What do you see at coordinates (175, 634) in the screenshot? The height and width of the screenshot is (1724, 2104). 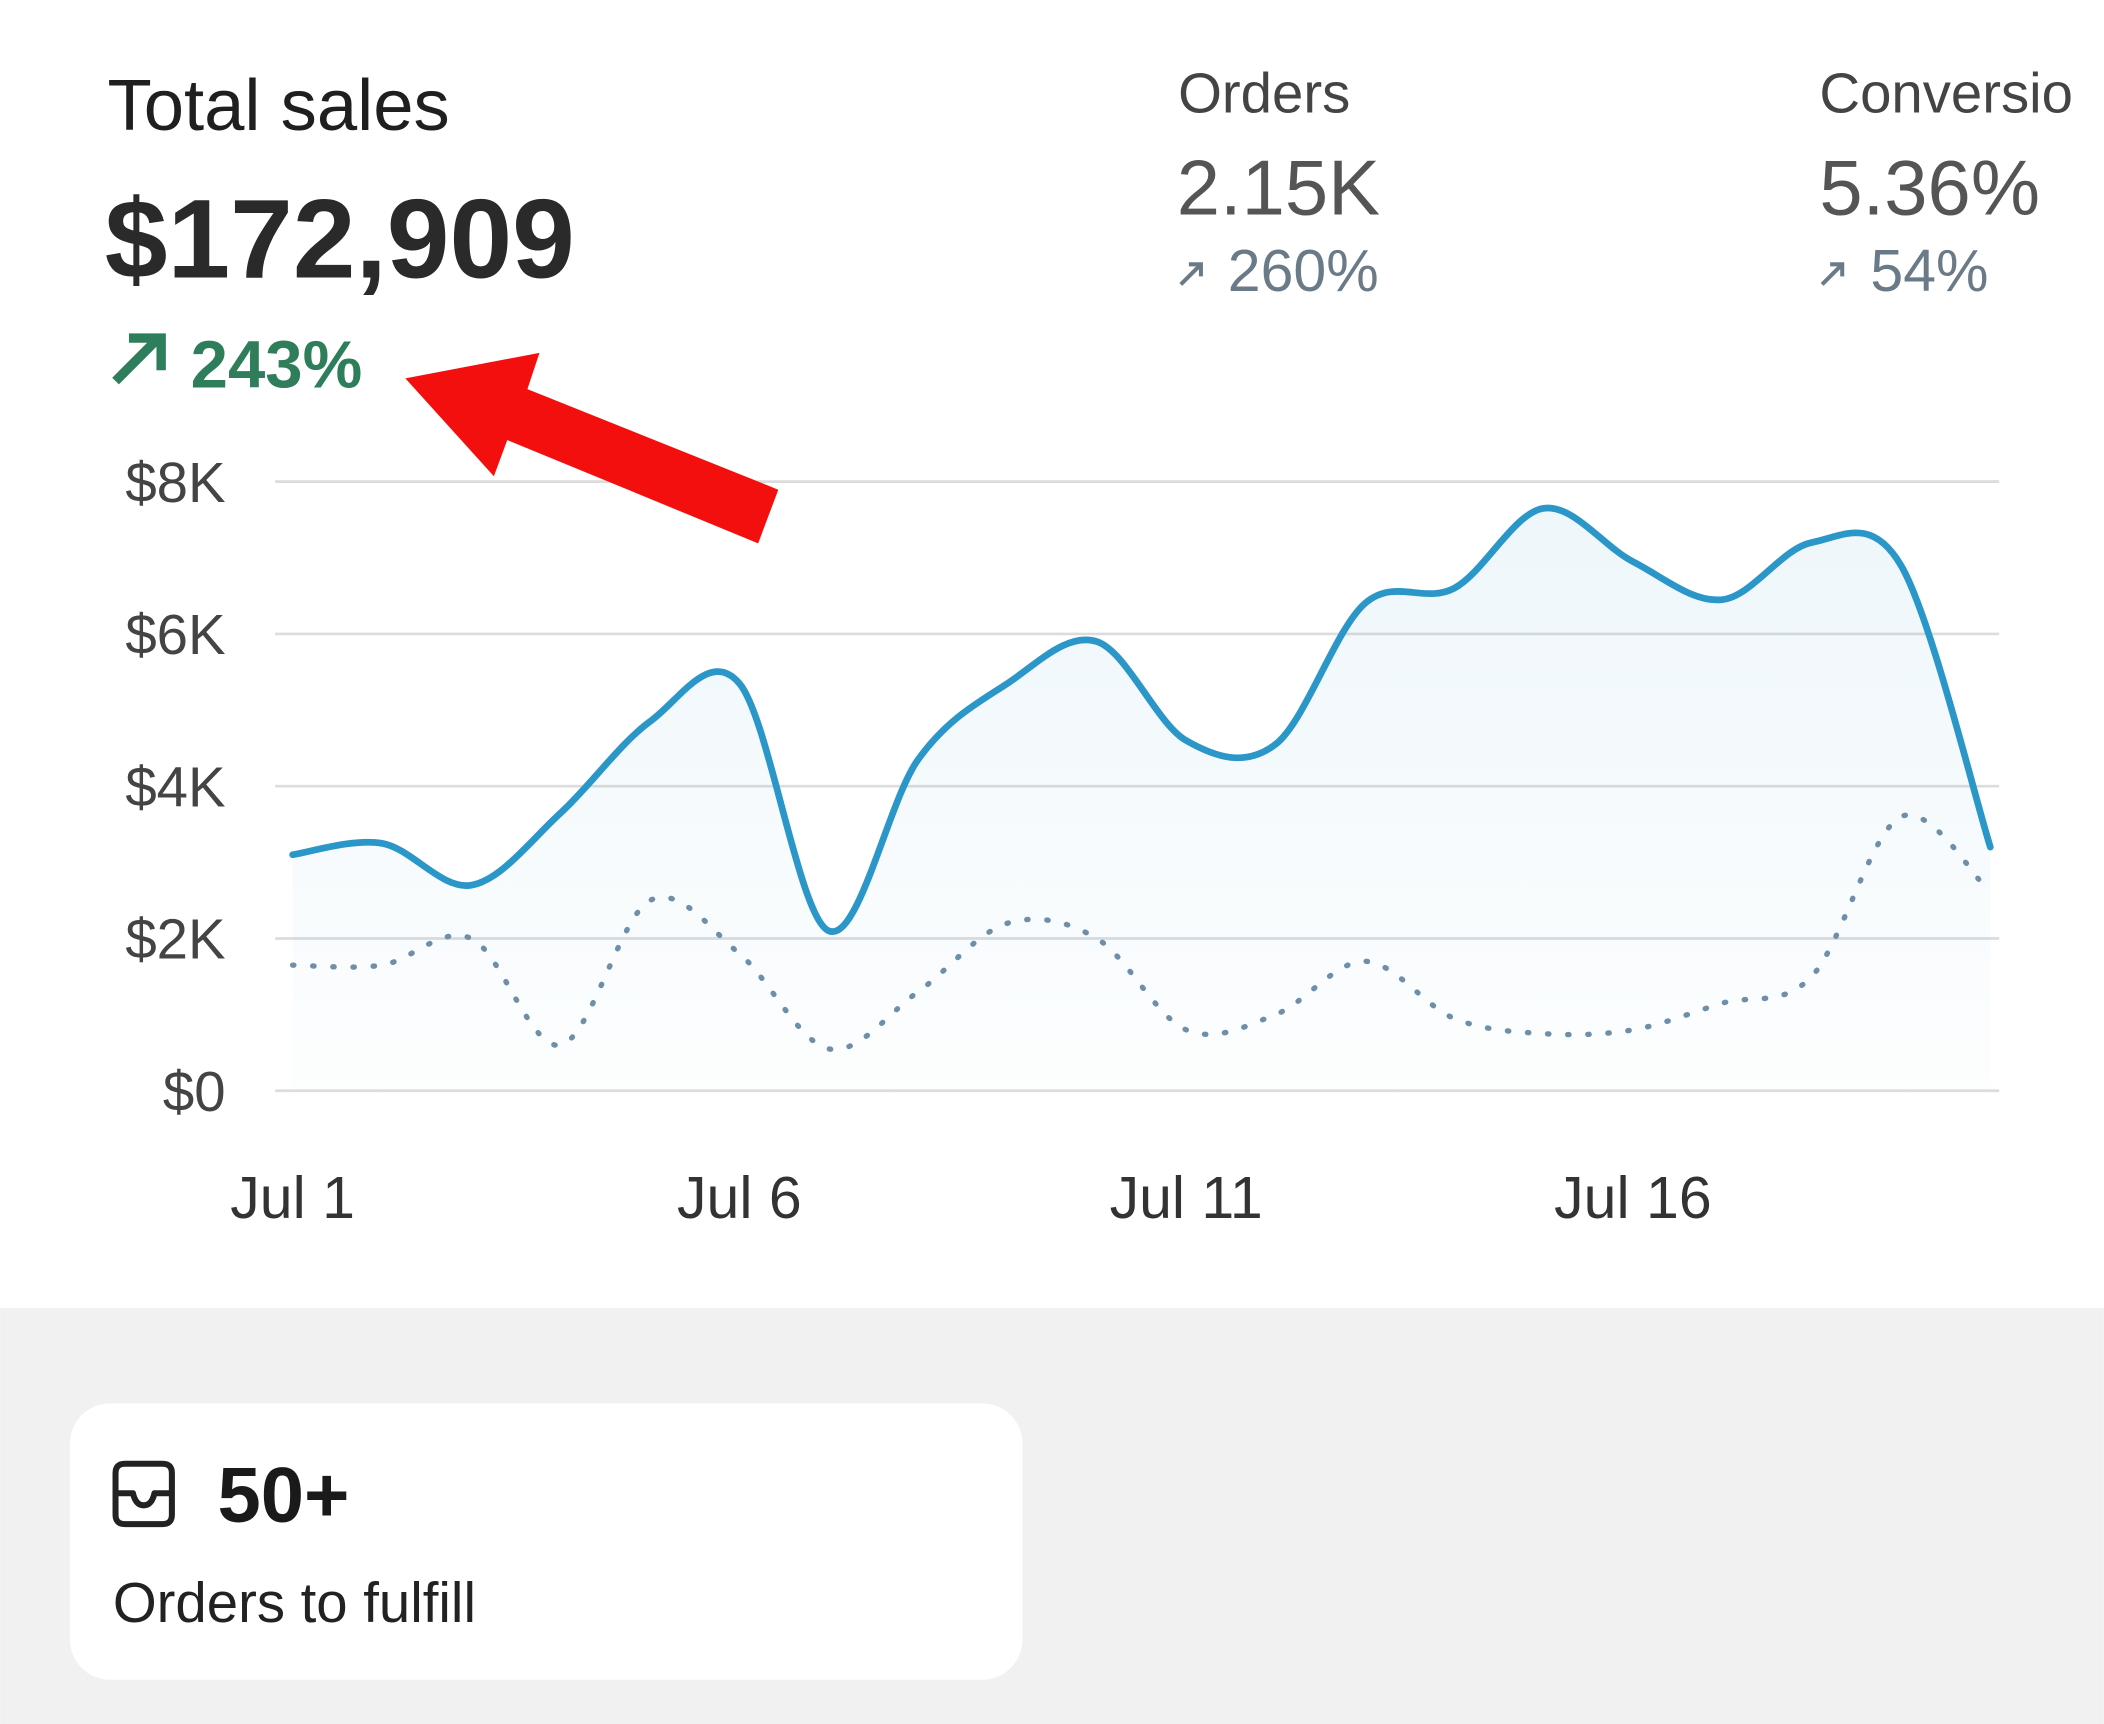 I see `y-tick-label: $6K` at bounding box center [175, 634].